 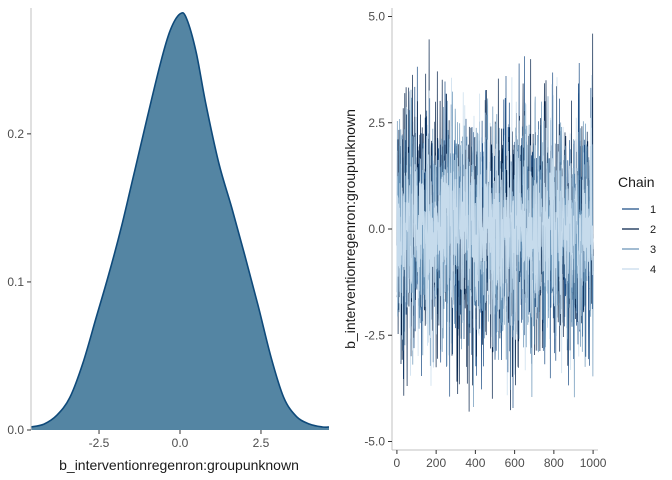 I want to click on density-y-ticks: 0.0 0.1 0.2, so click(x=19, y=282).